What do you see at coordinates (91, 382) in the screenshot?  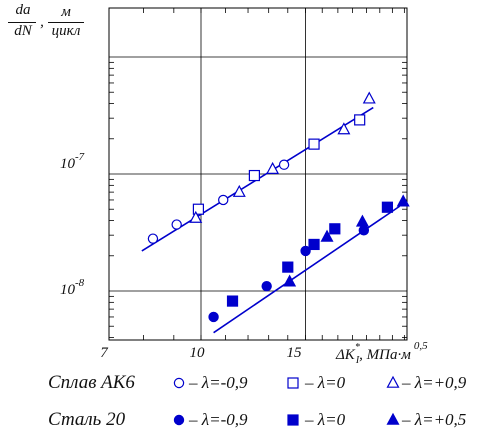 I see `legend-group-label: Сплав АК6` at bounding box center [91, 382].